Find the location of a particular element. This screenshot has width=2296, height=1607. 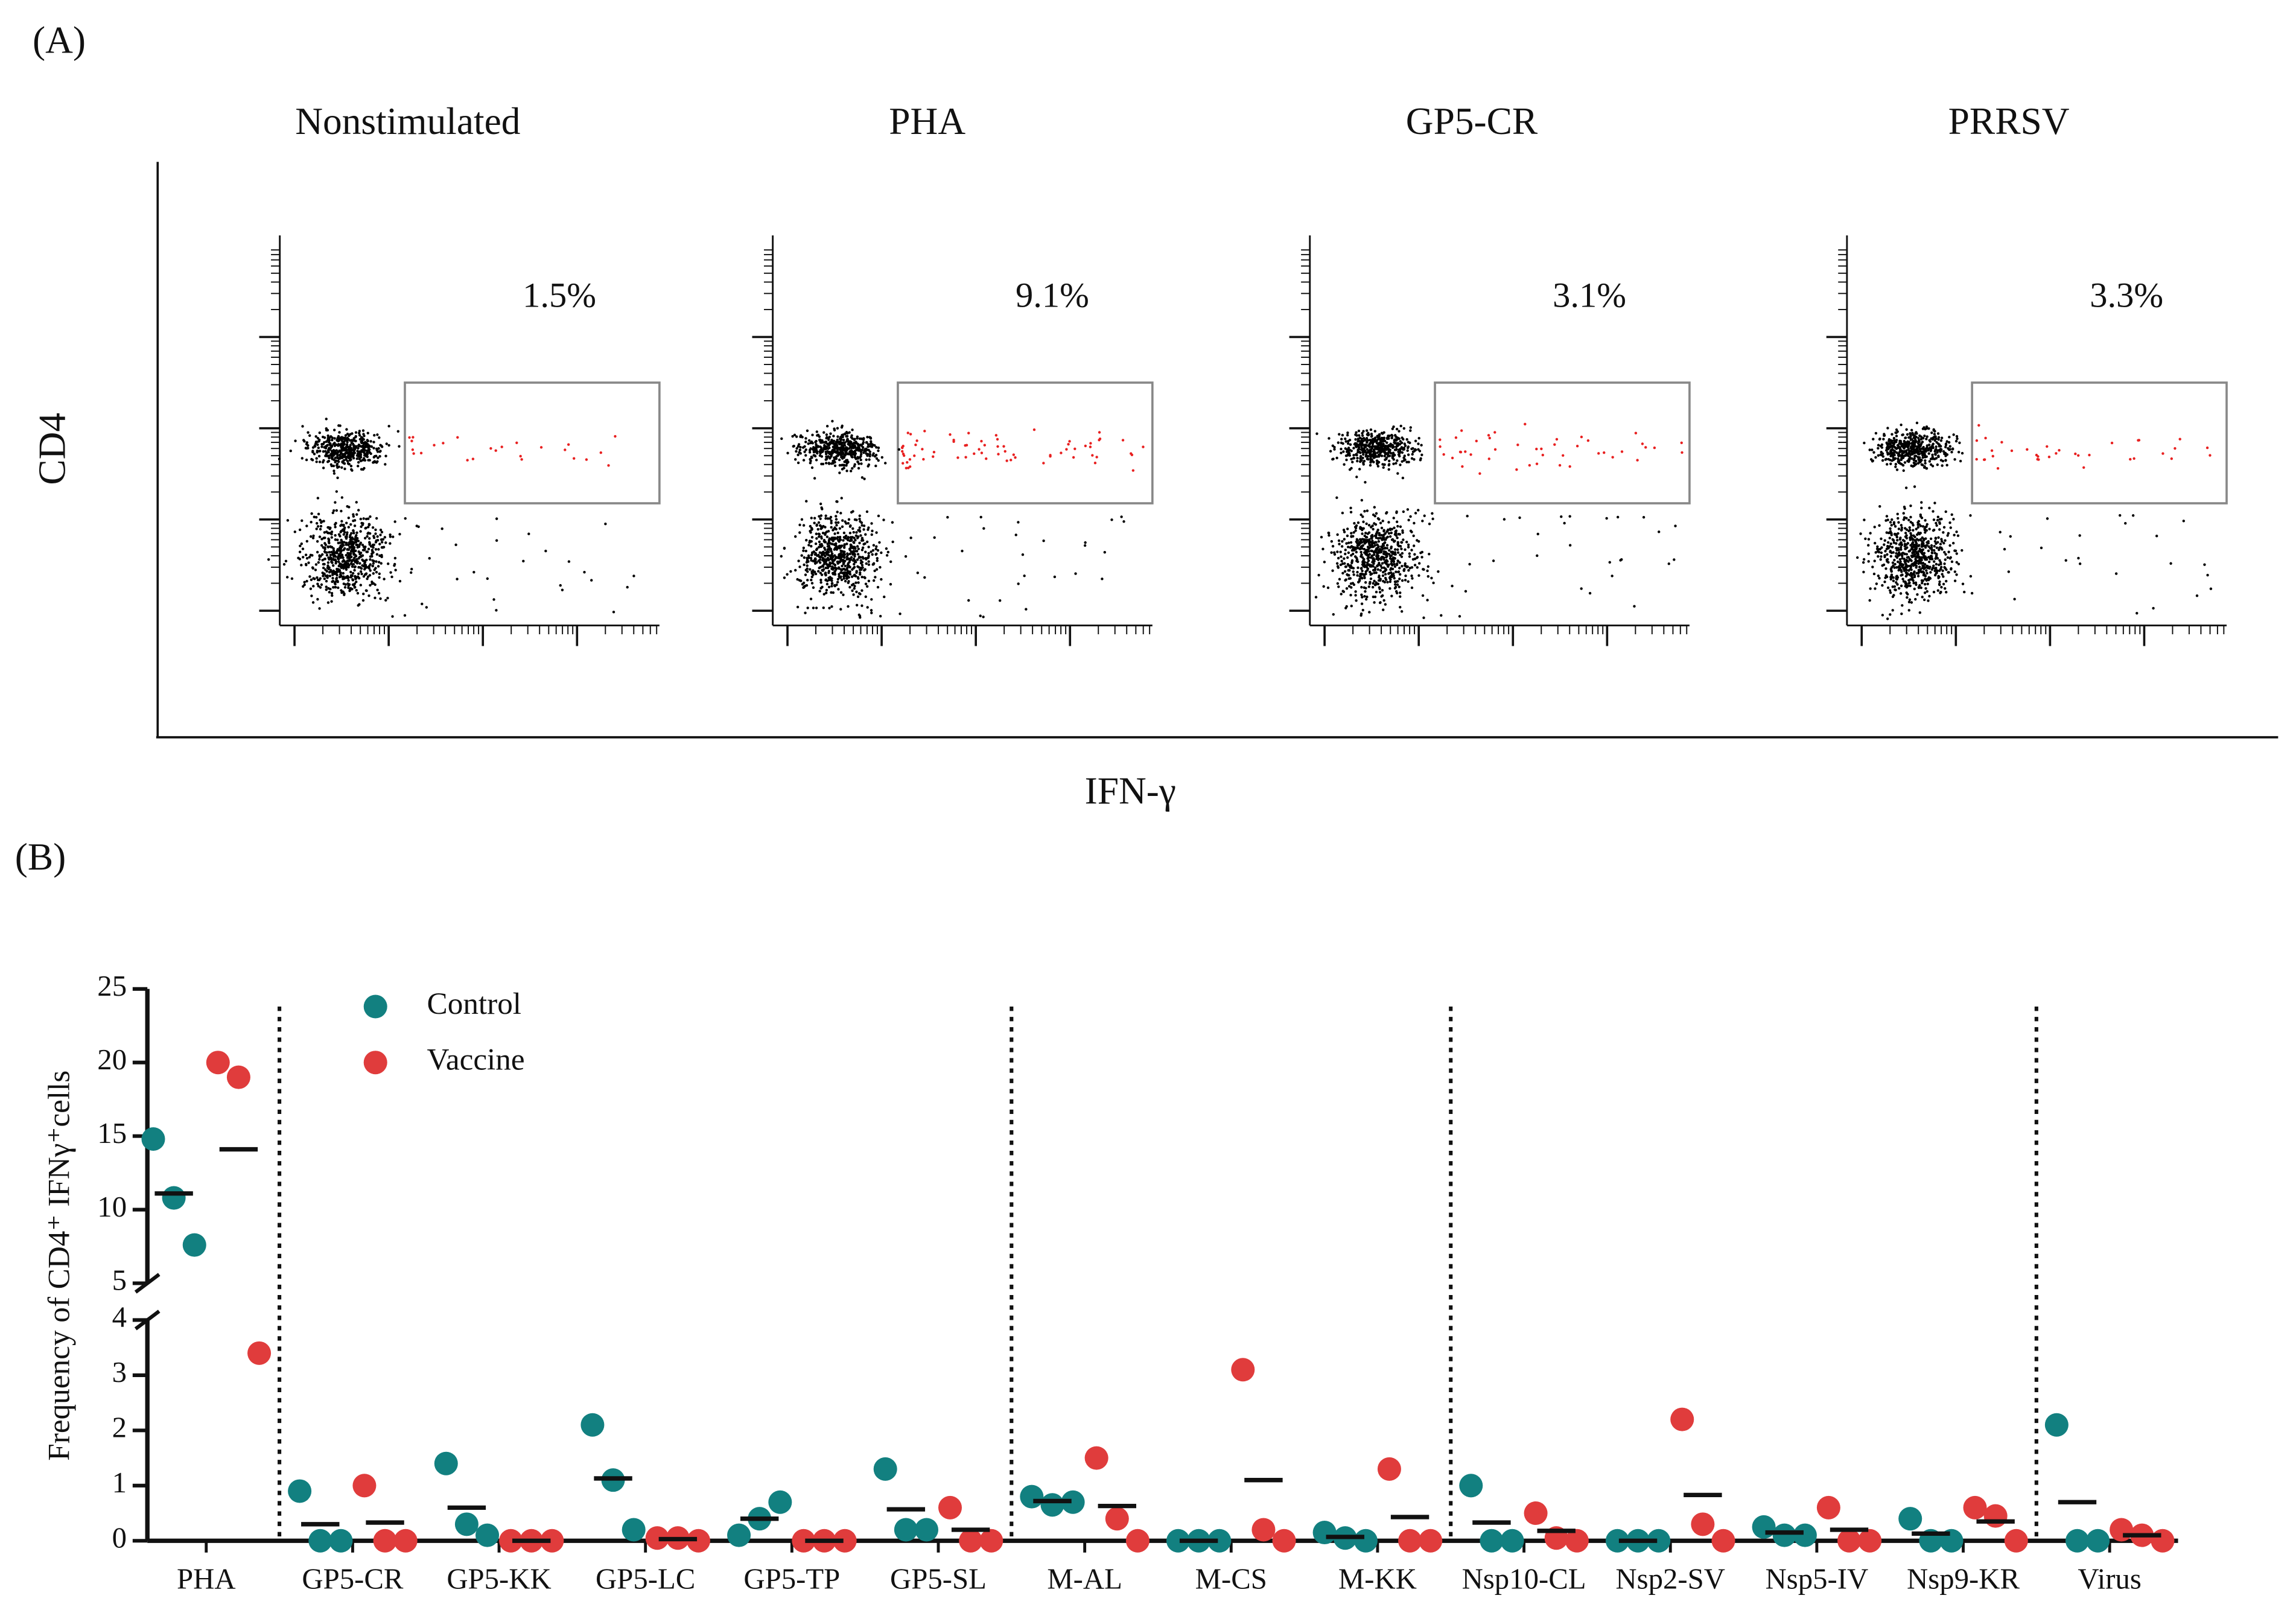

y-axis-title: CD4 is located at coordinates (52, 449).